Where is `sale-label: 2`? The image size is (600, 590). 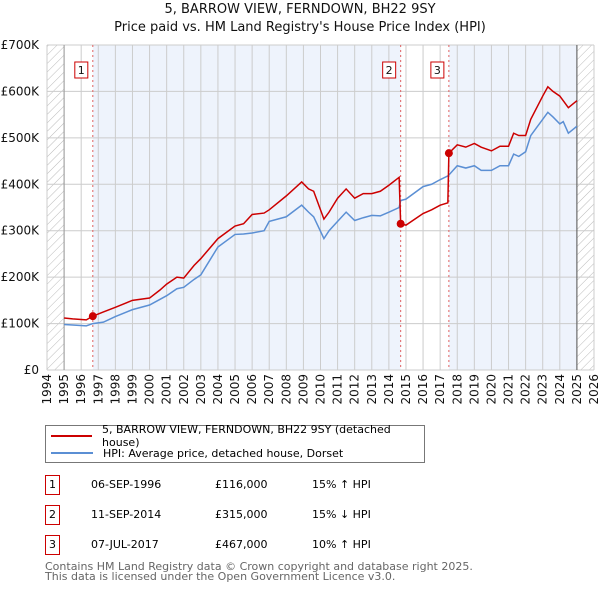
sale-label: 2 is located at coordinates (389, 70).